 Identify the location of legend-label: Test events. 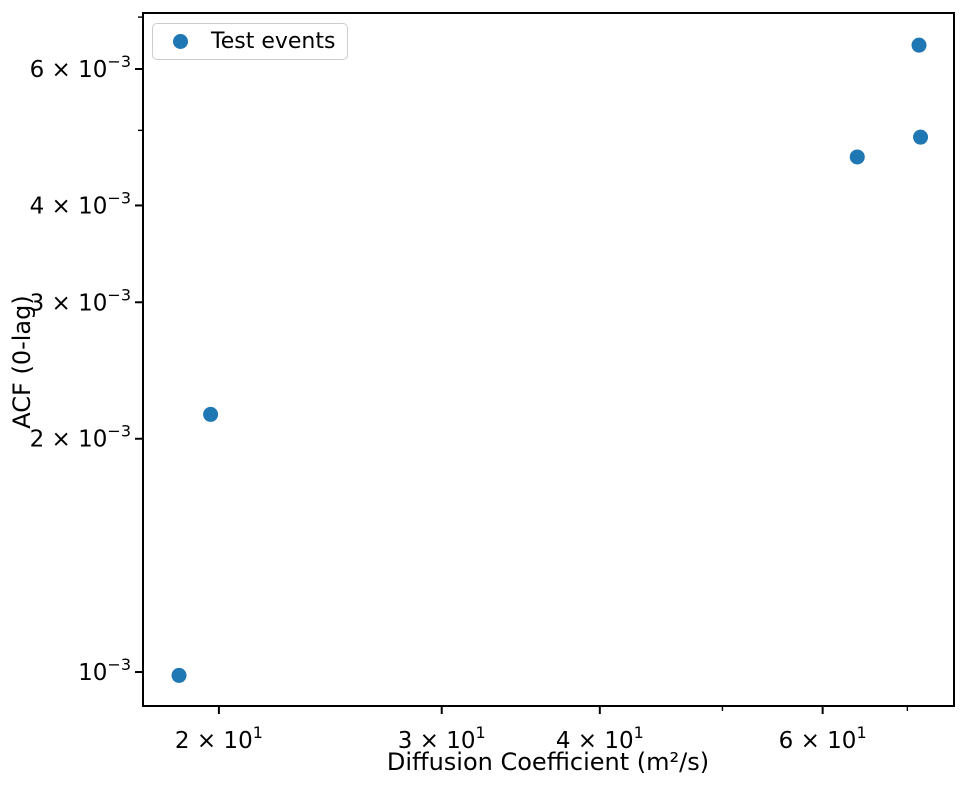
(273, 41).